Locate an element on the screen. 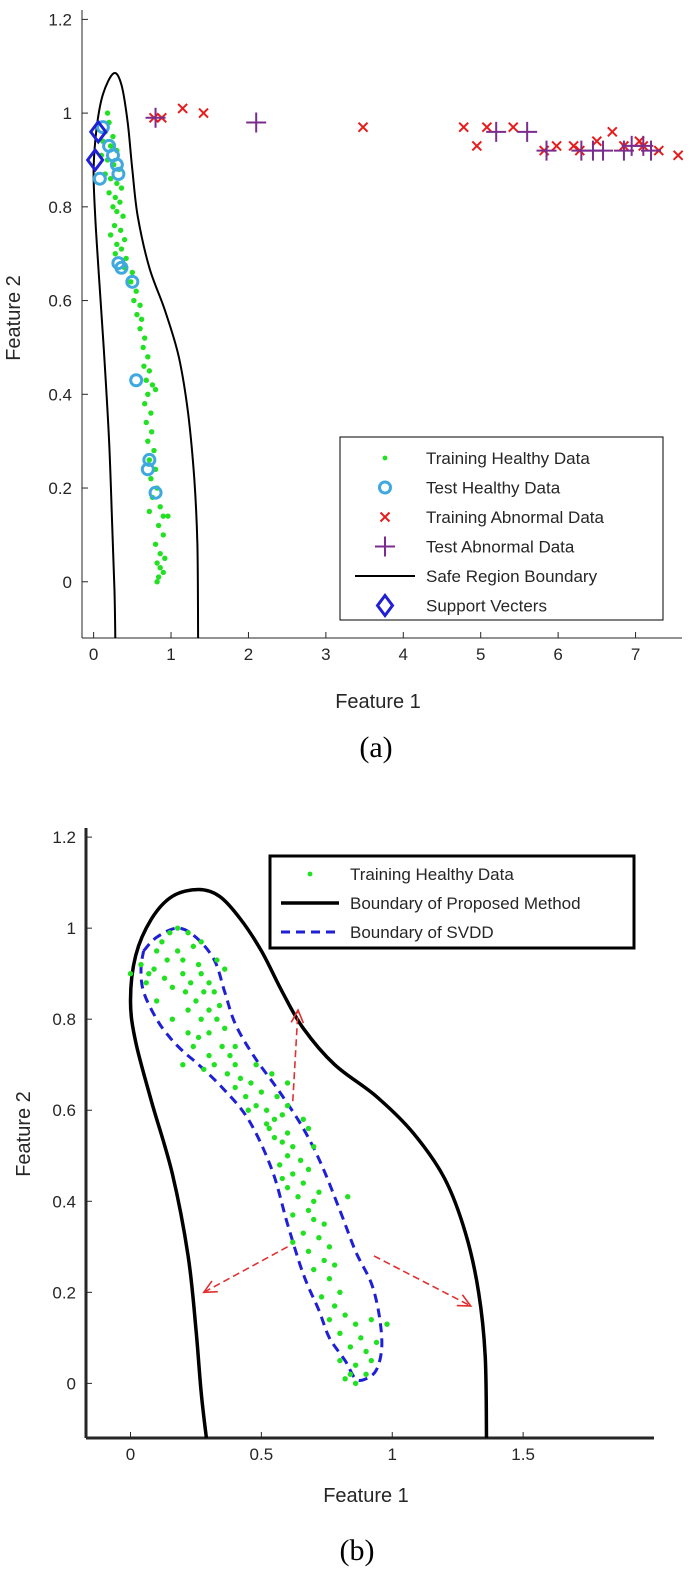 The width and height of the screenshot is (700, 1594). chart-b-y-tick-label: 0.4 is located at coordinates (64, 1201).